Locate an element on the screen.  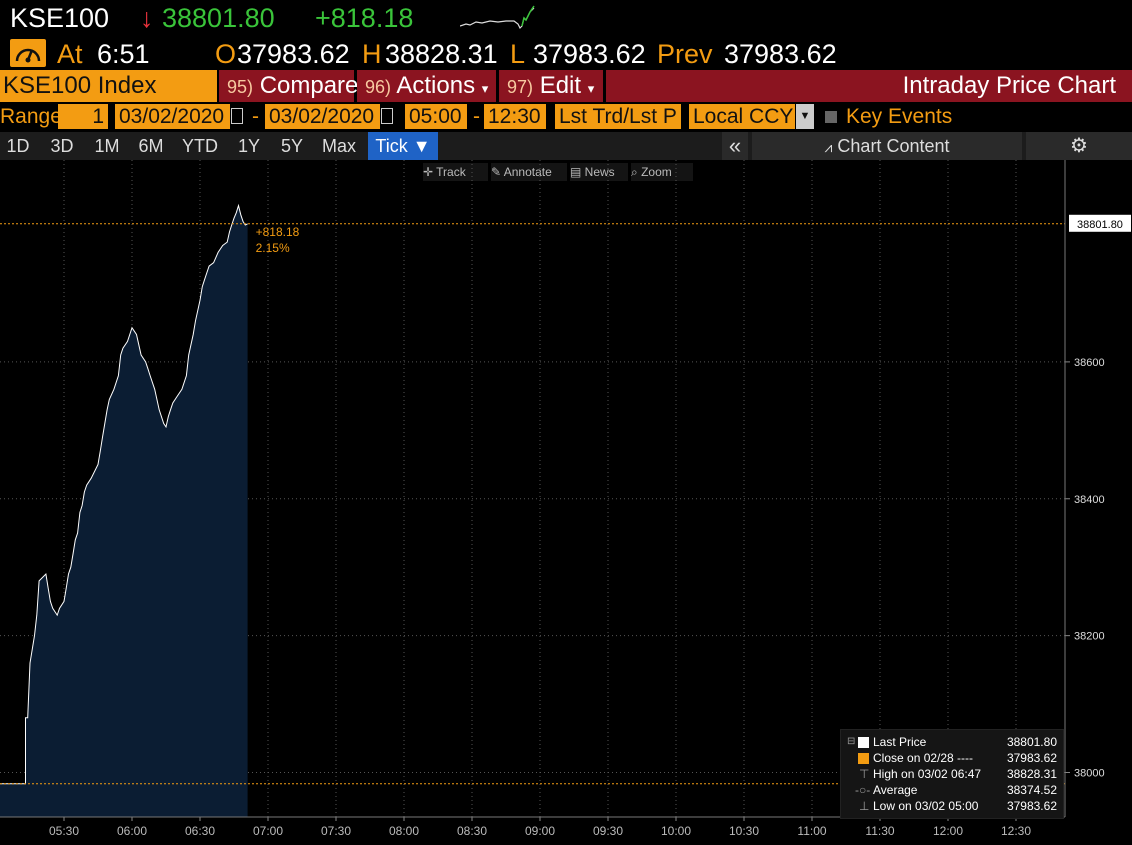
average-marker-icon: -○- is located at coordinates (863, 790).